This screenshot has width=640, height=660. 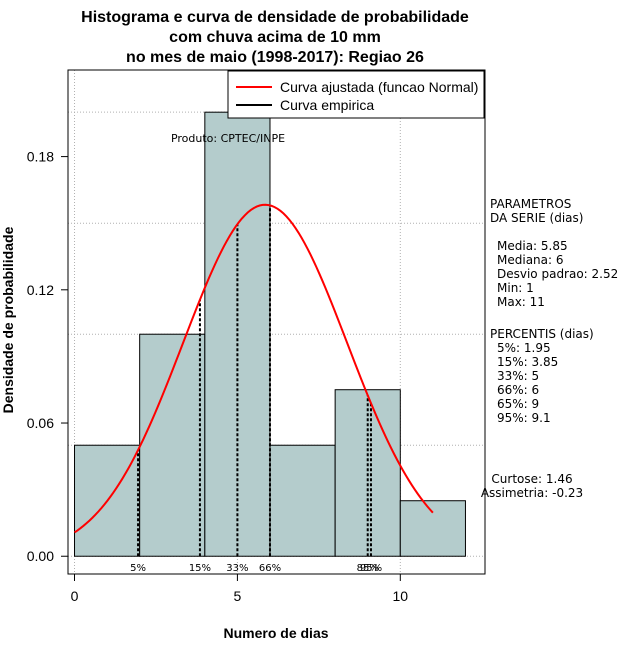 What do you see at coordinates (531, 479) in the screenshot?
I see `shape-value: Curtose: 1.46` at bounding box center [531, 479].